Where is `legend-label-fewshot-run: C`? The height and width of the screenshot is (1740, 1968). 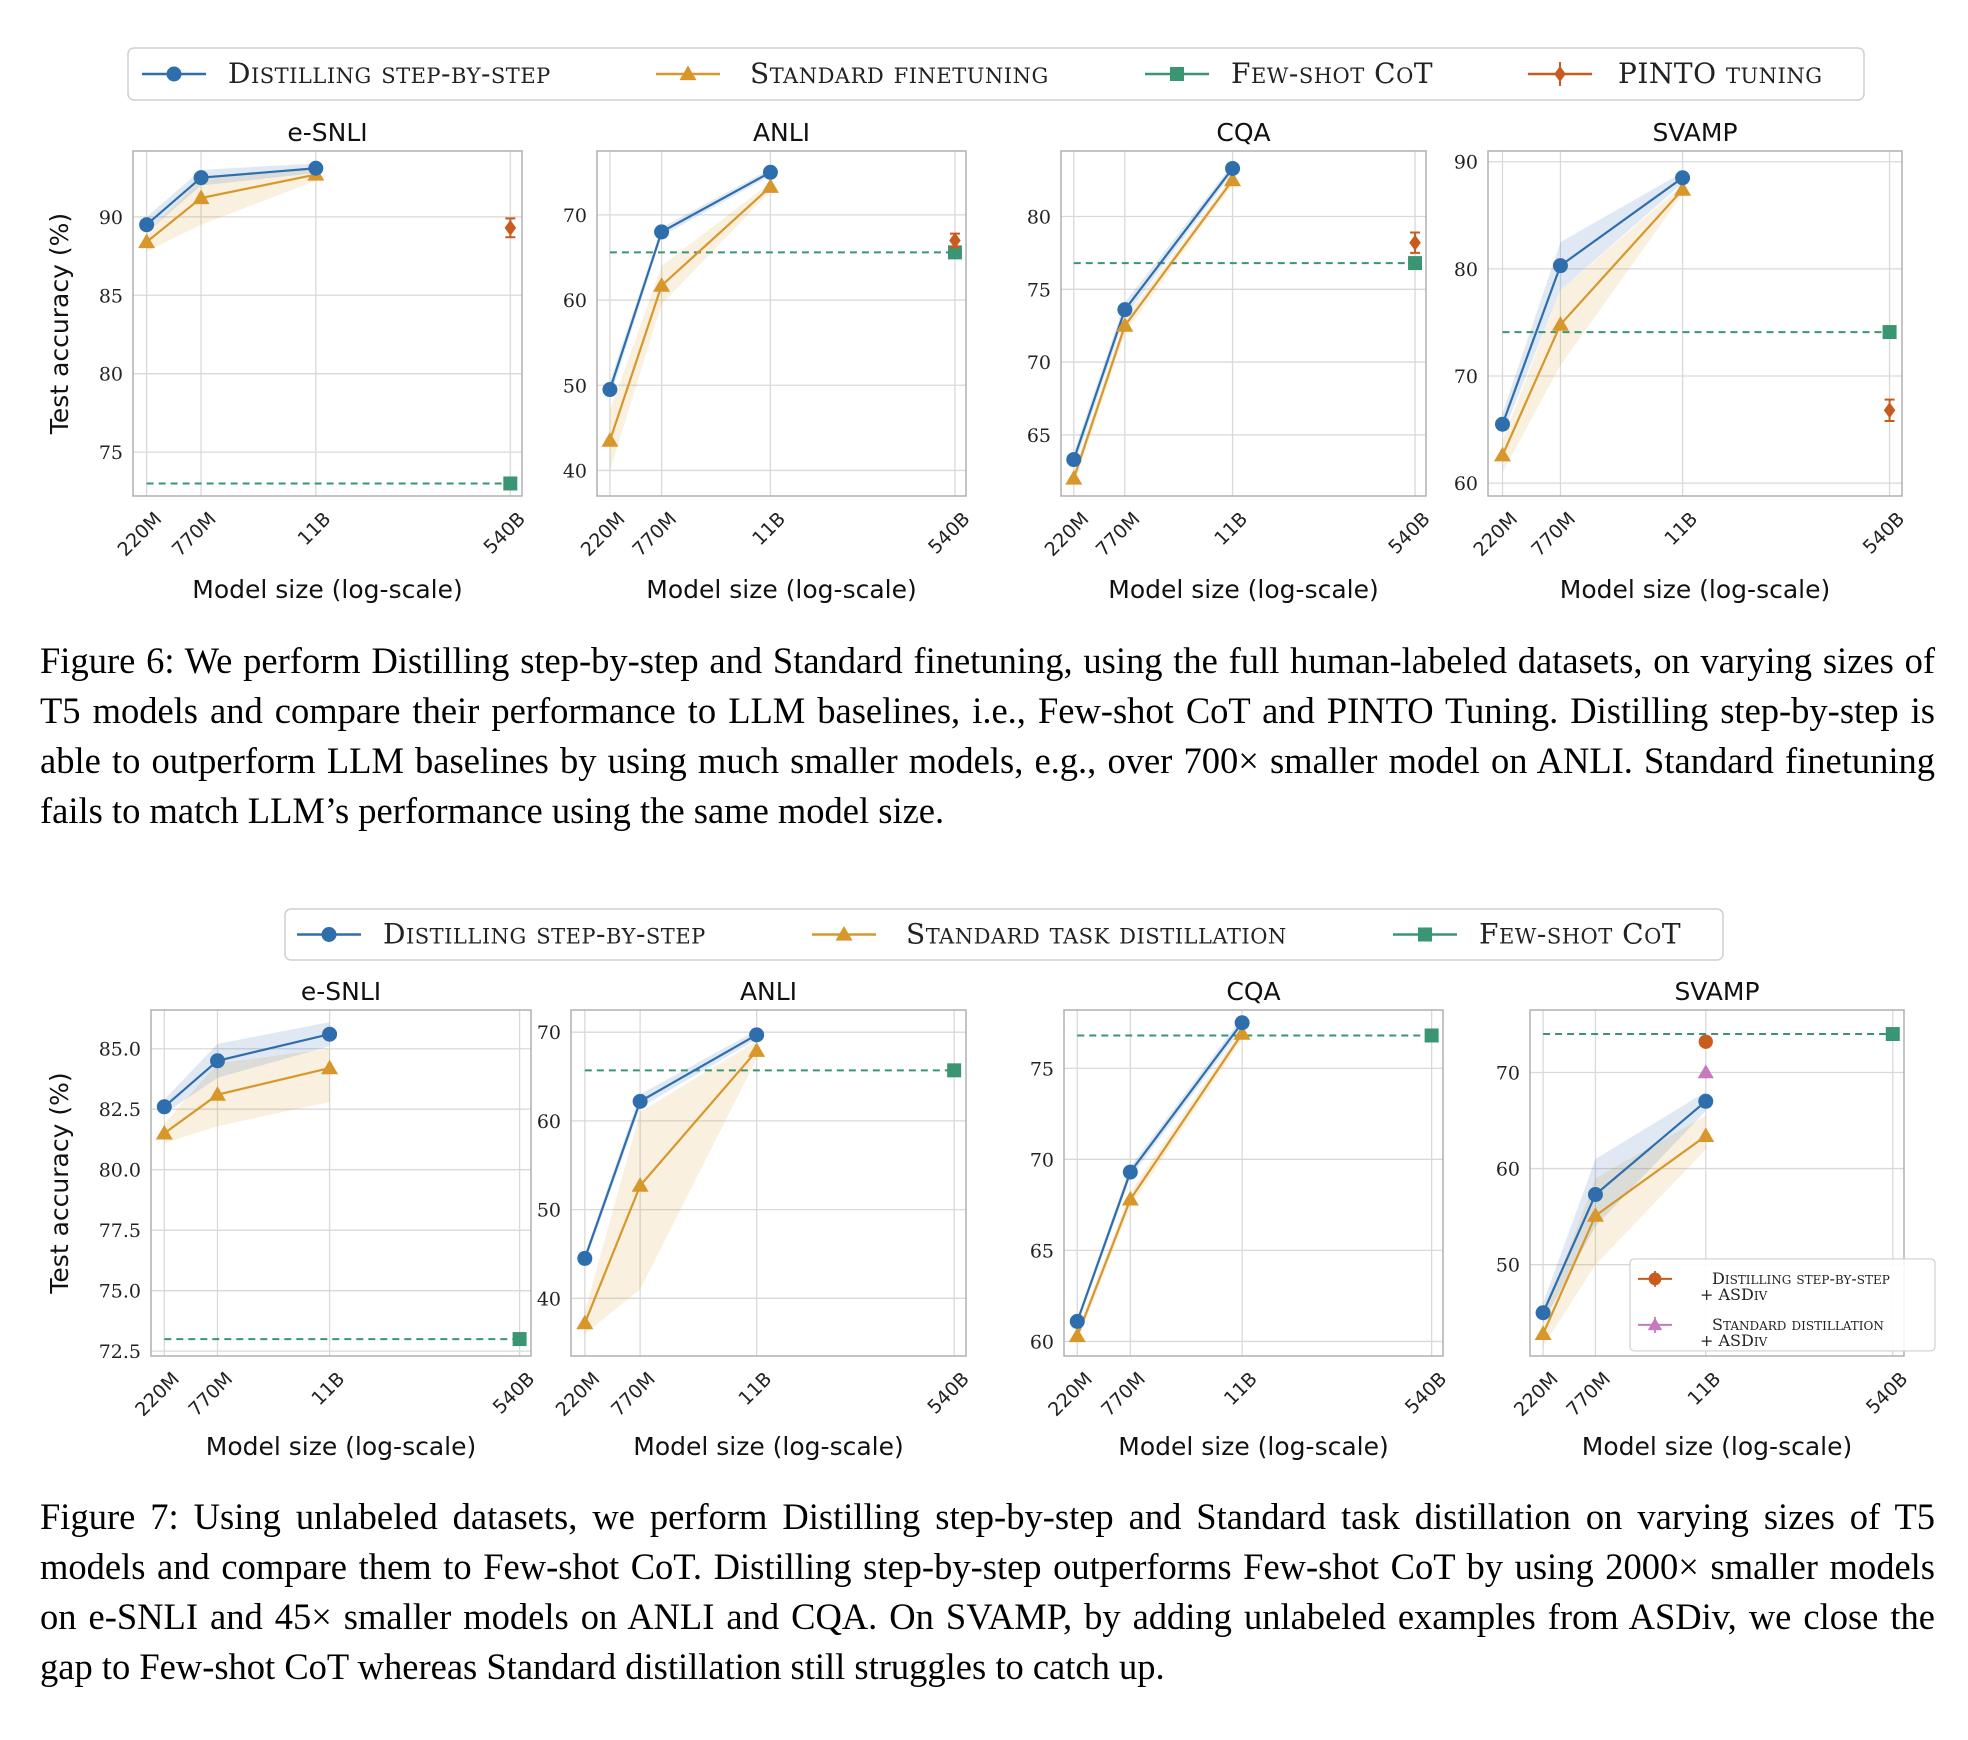
legend-label-fewshot-run: C is located at coordinates (1628, 934).